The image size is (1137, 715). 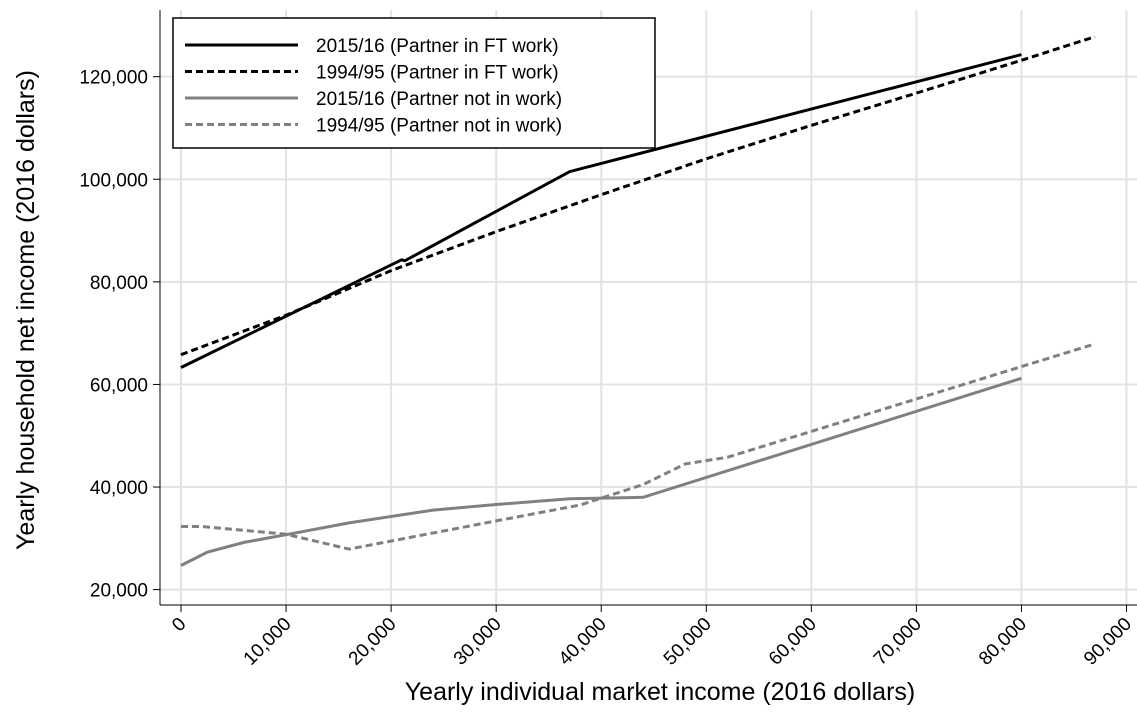 I want to click on y-tick-label: 20,000, so click(x=119, y=591).